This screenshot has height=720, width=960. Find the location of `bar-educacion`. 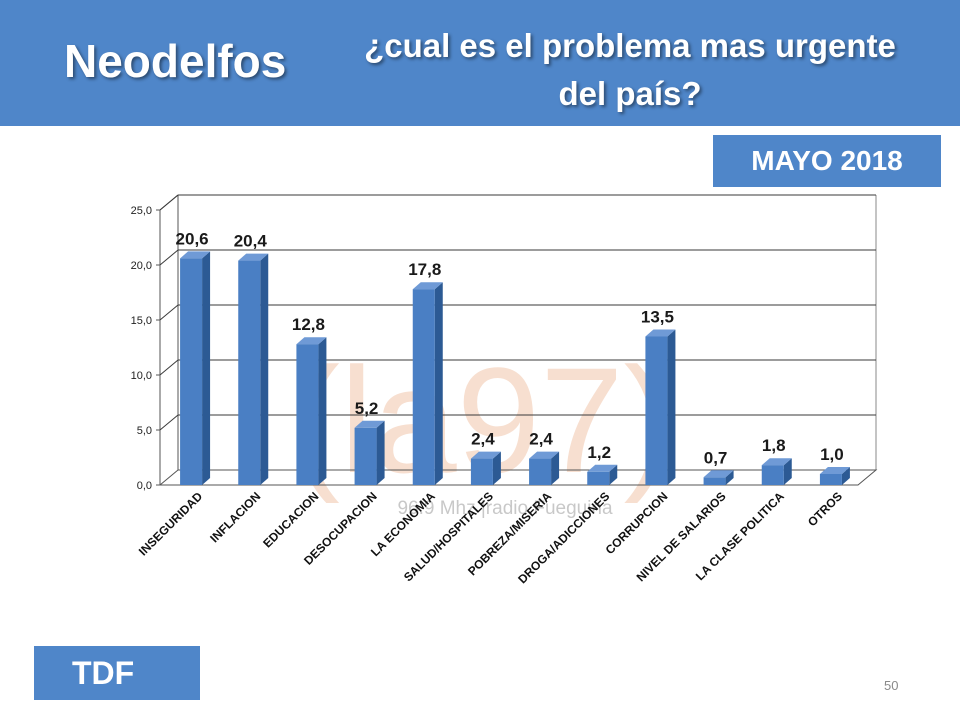

bar-educacion is located at coordinates (311, 411).